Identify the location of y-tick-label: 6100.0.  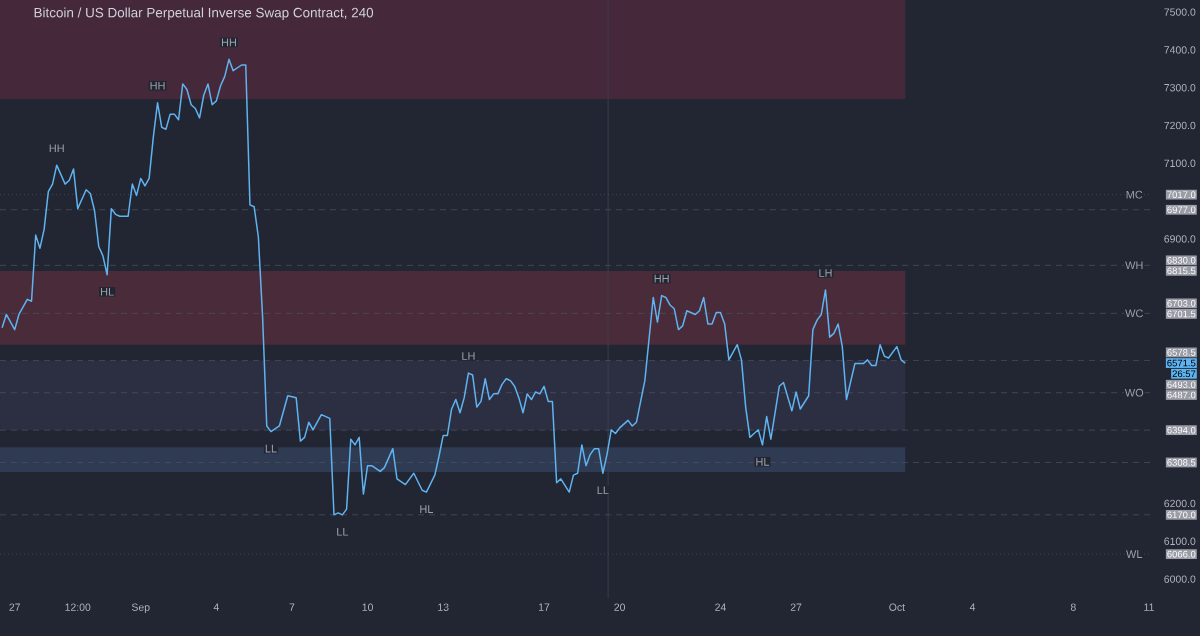
(1180, 541).